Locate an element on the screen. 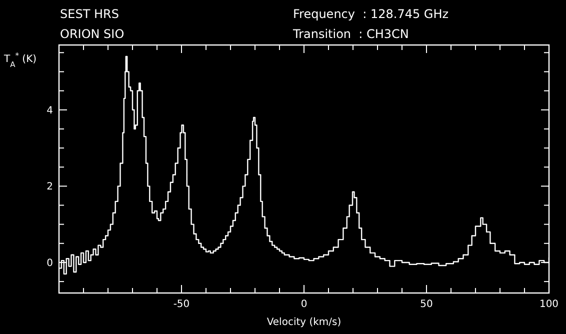 The height and width of the screenshot is (334, 566). x-tick-label: 100 is located at coordinates (549, 304).